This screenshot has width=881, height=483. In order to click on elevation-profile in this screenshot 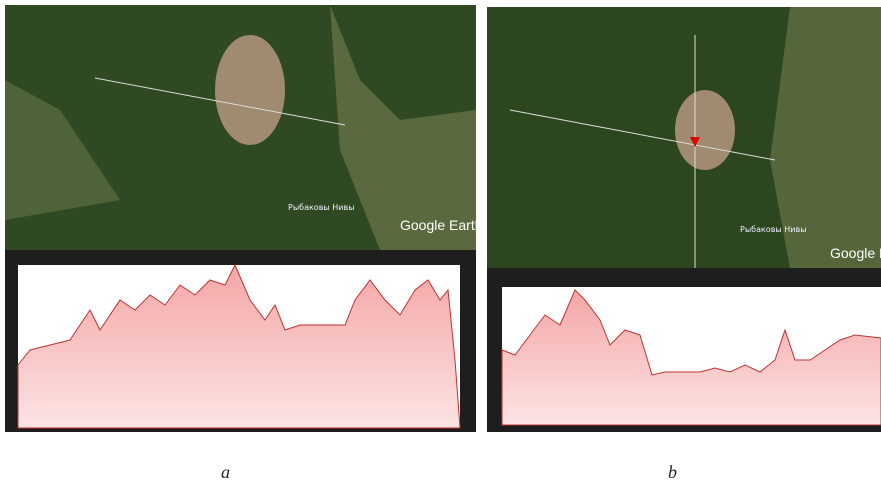, I will do `click(691, 357)`.